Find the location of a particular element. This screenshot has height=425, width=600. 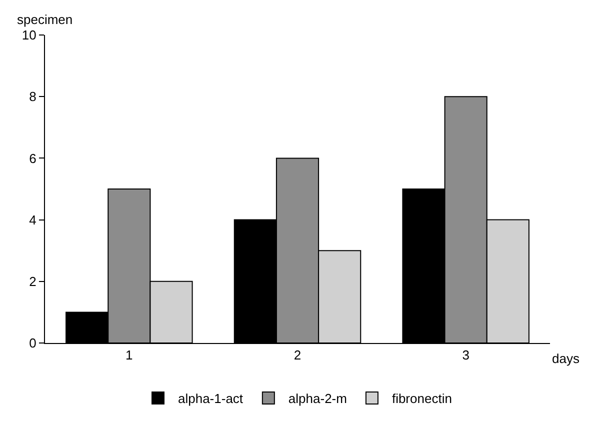

x-tick-label: 2 is located at coordinates (298, 355).